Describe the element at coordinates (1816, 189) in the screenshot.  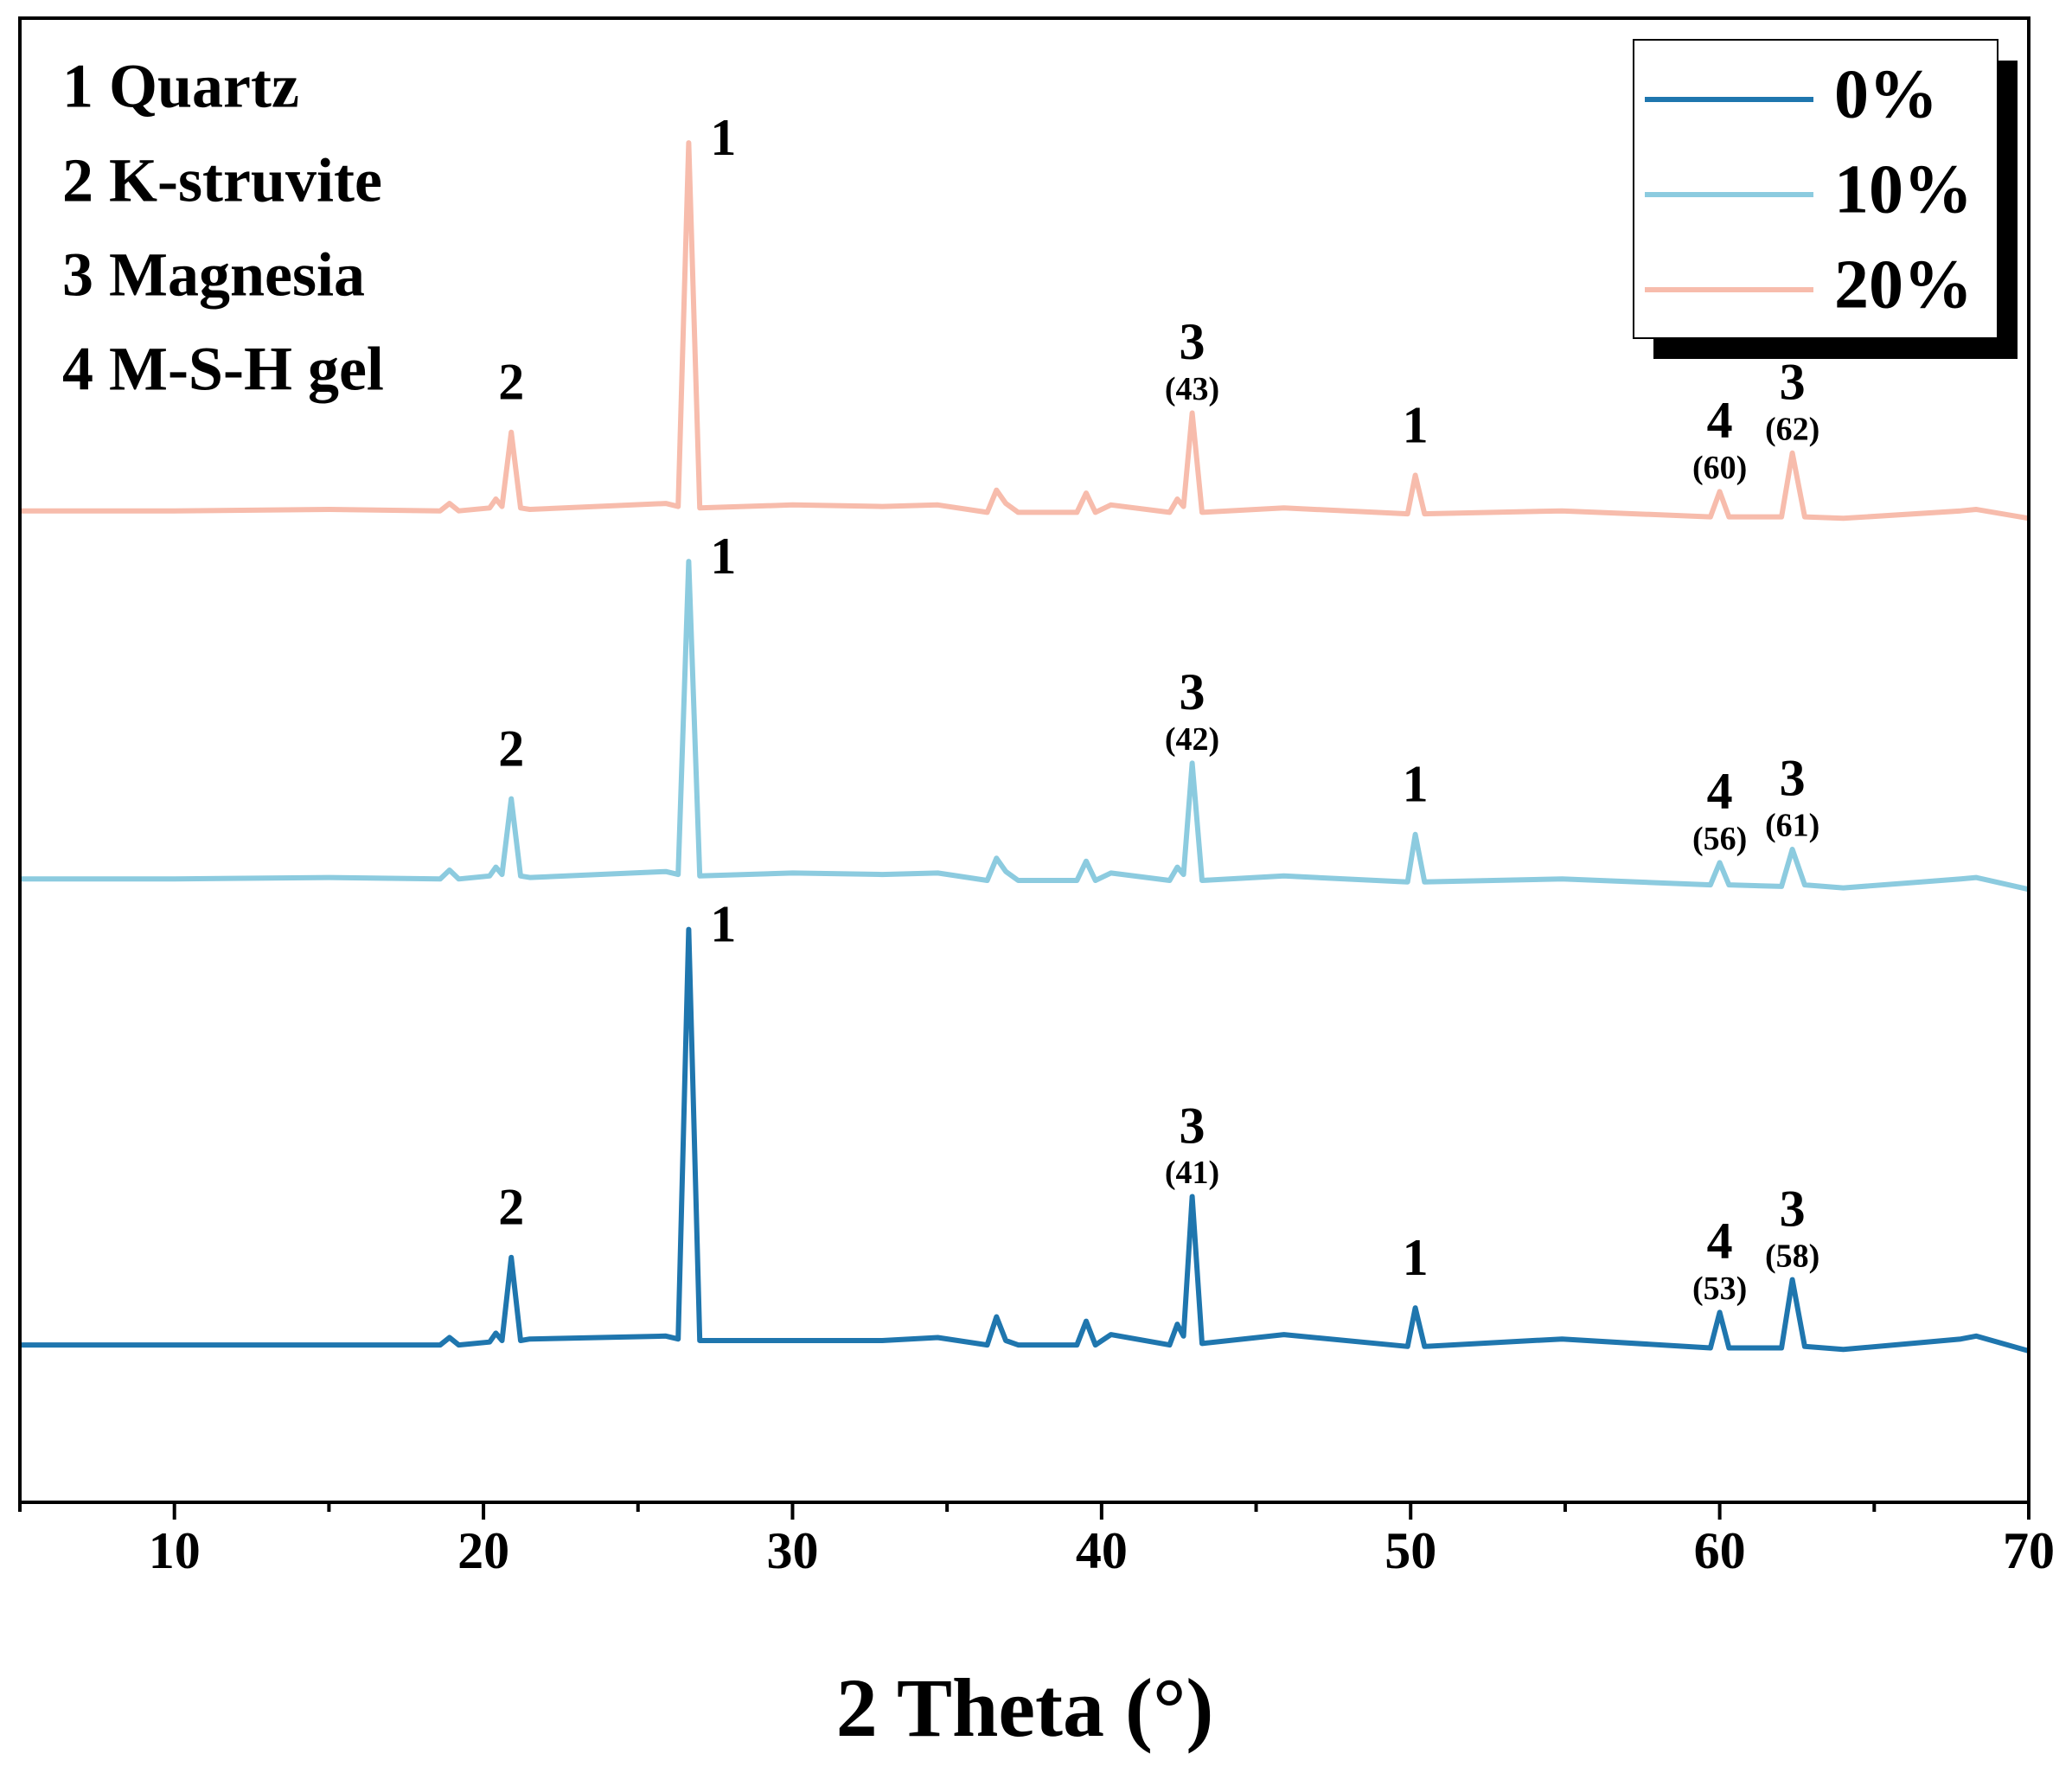
I see `legend-box` at that location.